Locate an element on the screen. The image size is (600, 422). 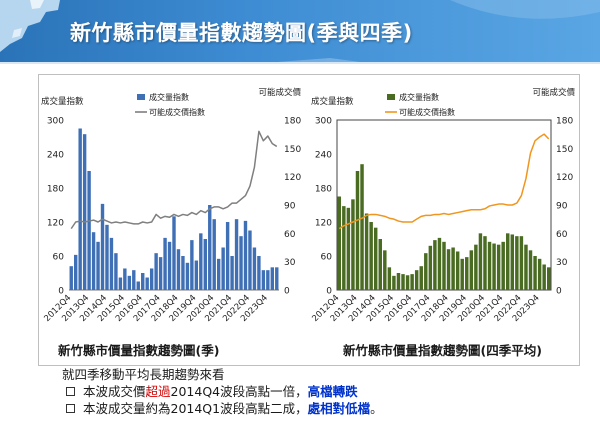
legend-volume-label: 成交量指數 is located at coordinates (419, 97).